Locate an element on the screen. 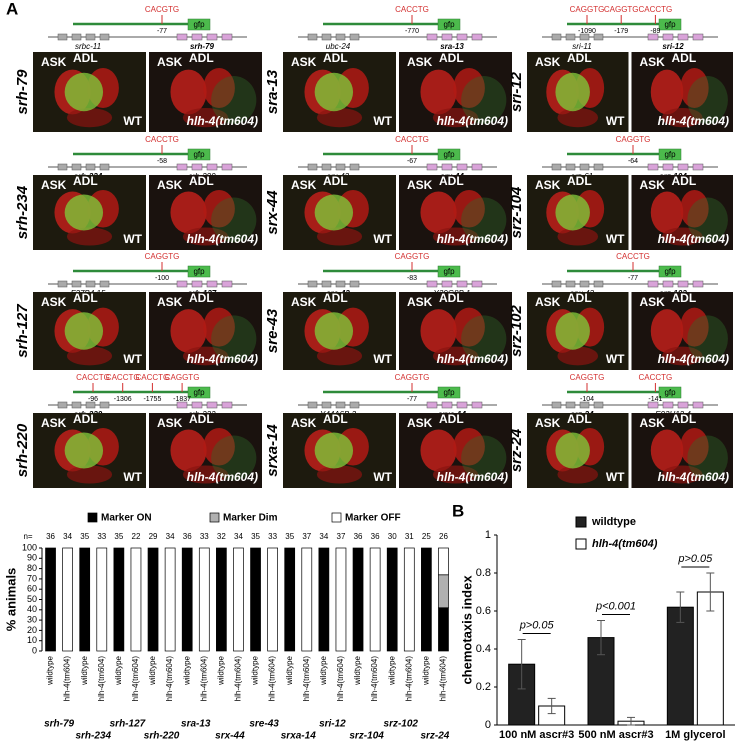 This screenshot has height=741, width=737. gene-label: sra-13 is located at coordinates (272, 91).